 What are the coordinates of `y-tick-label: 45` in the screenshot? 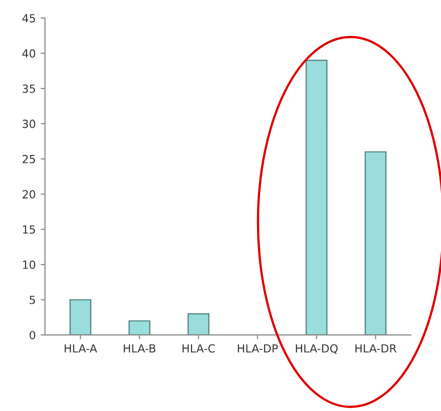 It's located at (28, 18).